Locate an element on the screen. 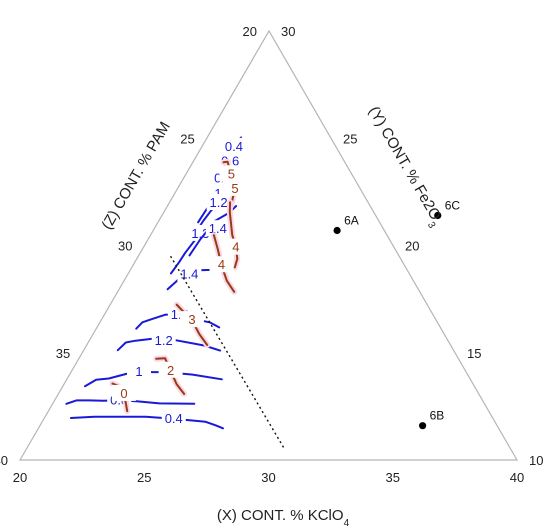 The width and height of the screenshot is (550, 532). blue-contour-label: 1.4 is located at coordinates (189, 274).